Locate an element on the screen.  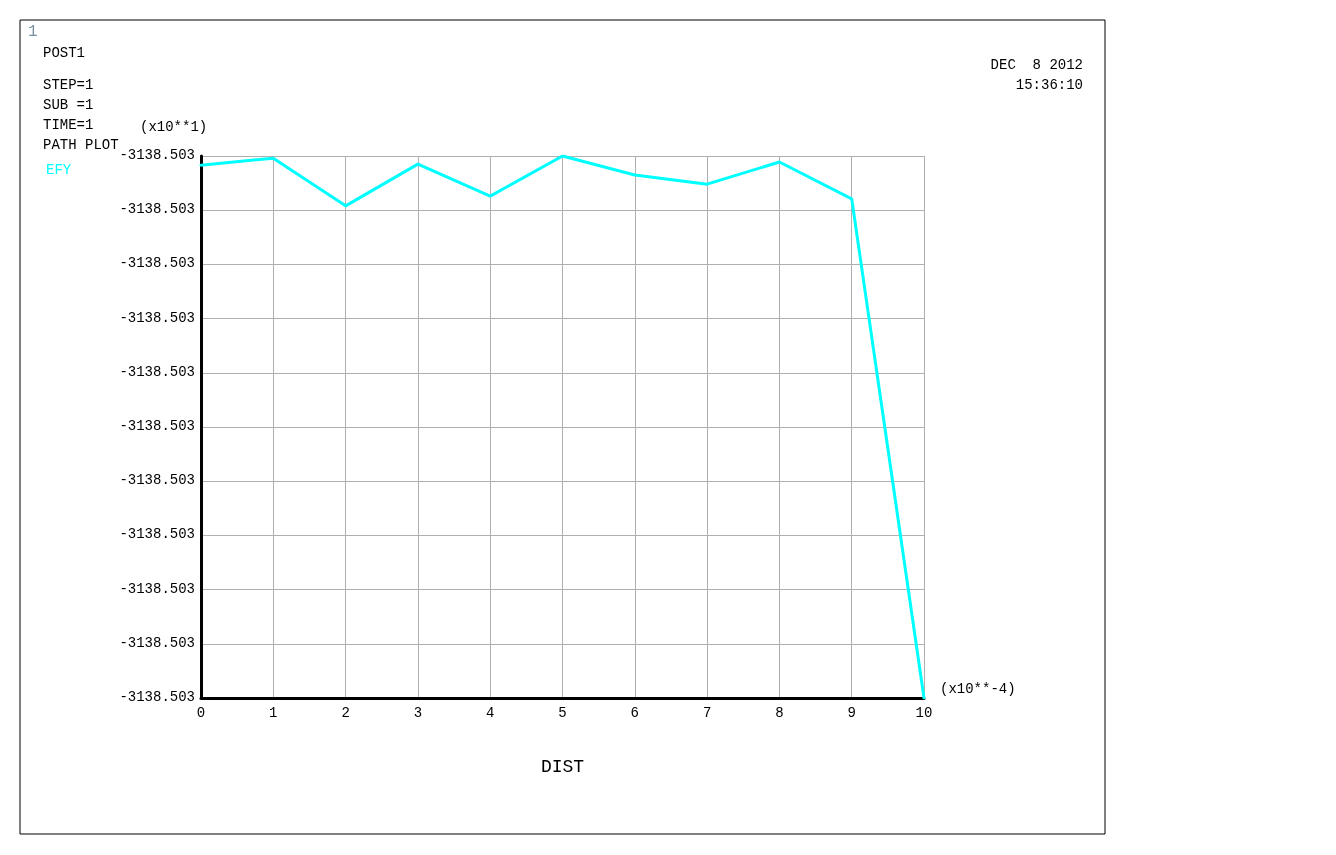
x-tick-label: 8 is located at coordinates (779, 713).